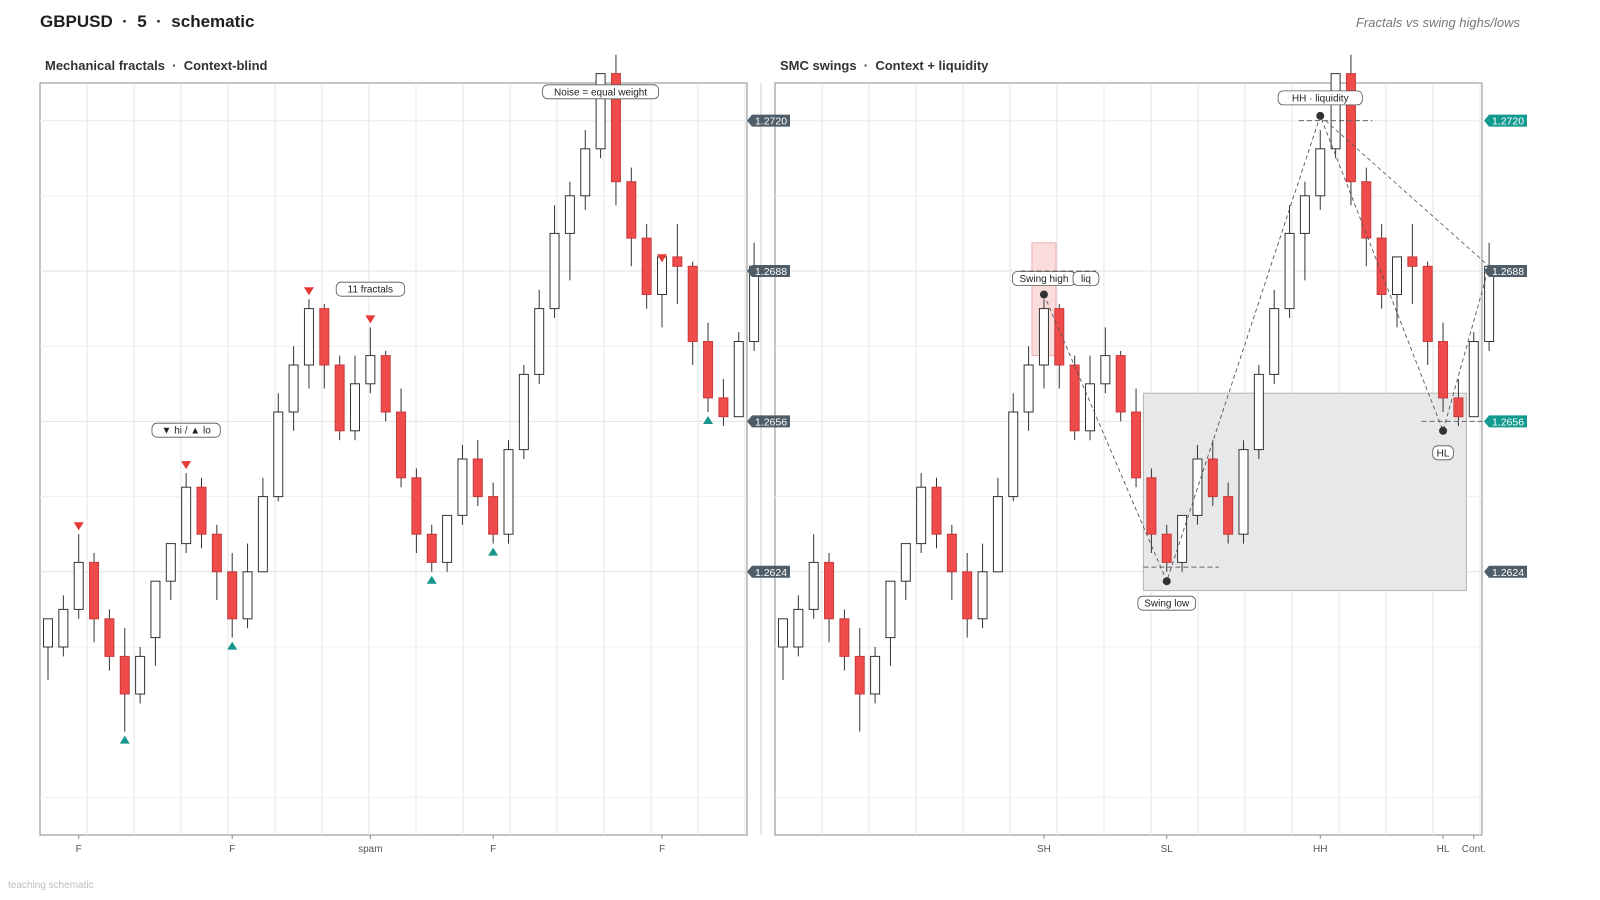  What do you see at coordinates (771, 272) in the screenshot?
I see `price-tag: 1.2688` at bounding box center [771, 272].